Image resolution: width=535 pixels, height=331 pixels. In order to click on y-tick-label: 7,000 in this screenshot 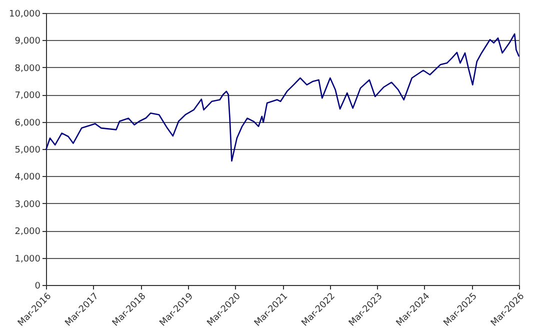, I will do `click(27, 96)`.